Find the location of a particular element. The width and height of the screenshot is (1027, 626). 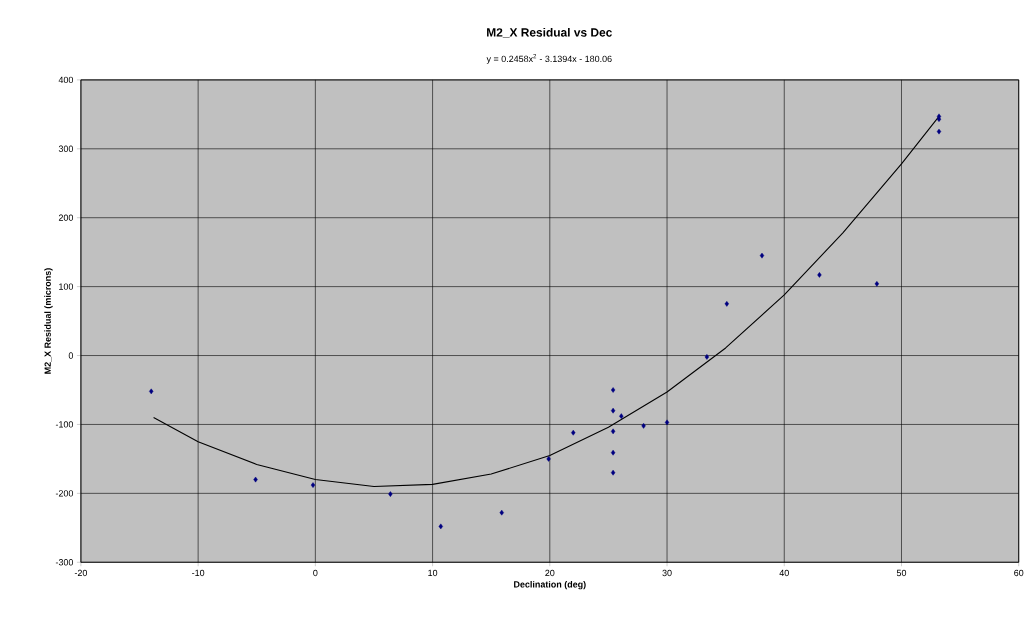

x-tick-label: 50 is located at coordinates (901, 573).